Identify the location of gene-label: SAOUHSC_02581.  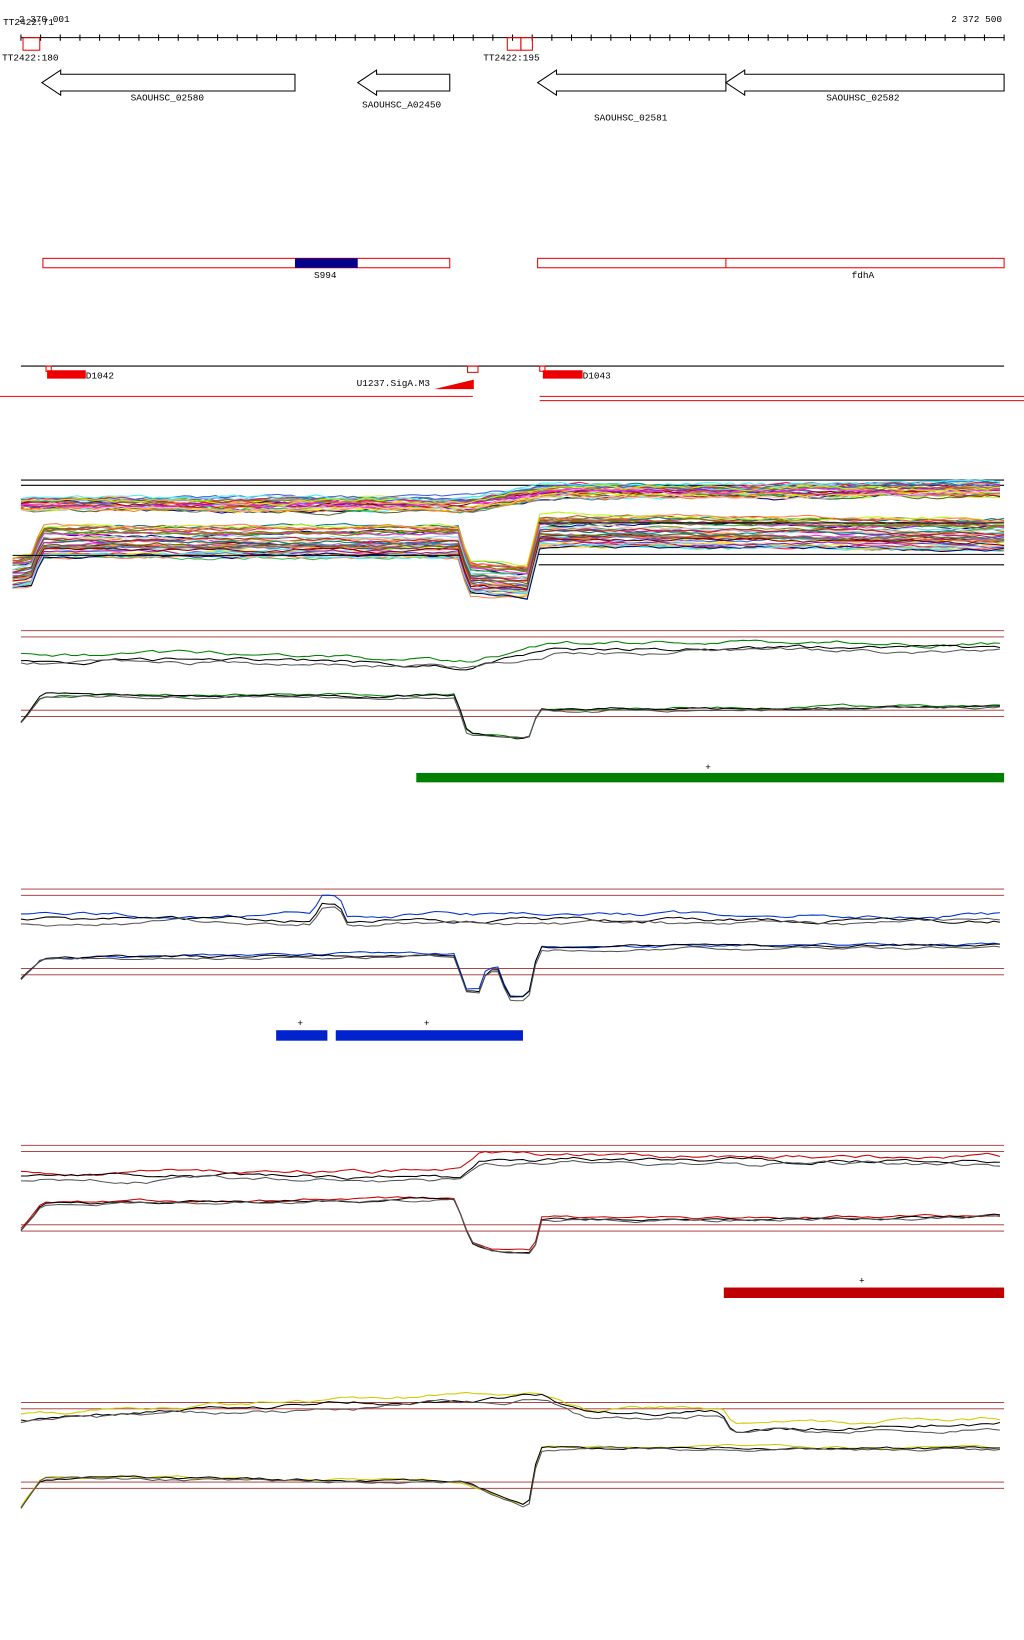
(631, 117).